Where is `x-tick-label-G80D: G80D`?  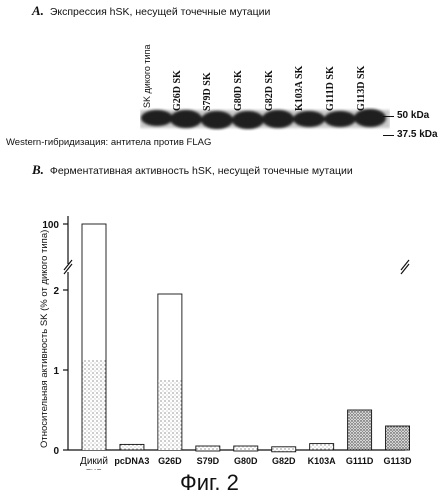 x-tick-label-G80D: G80D is located at coordinates (246, 461).